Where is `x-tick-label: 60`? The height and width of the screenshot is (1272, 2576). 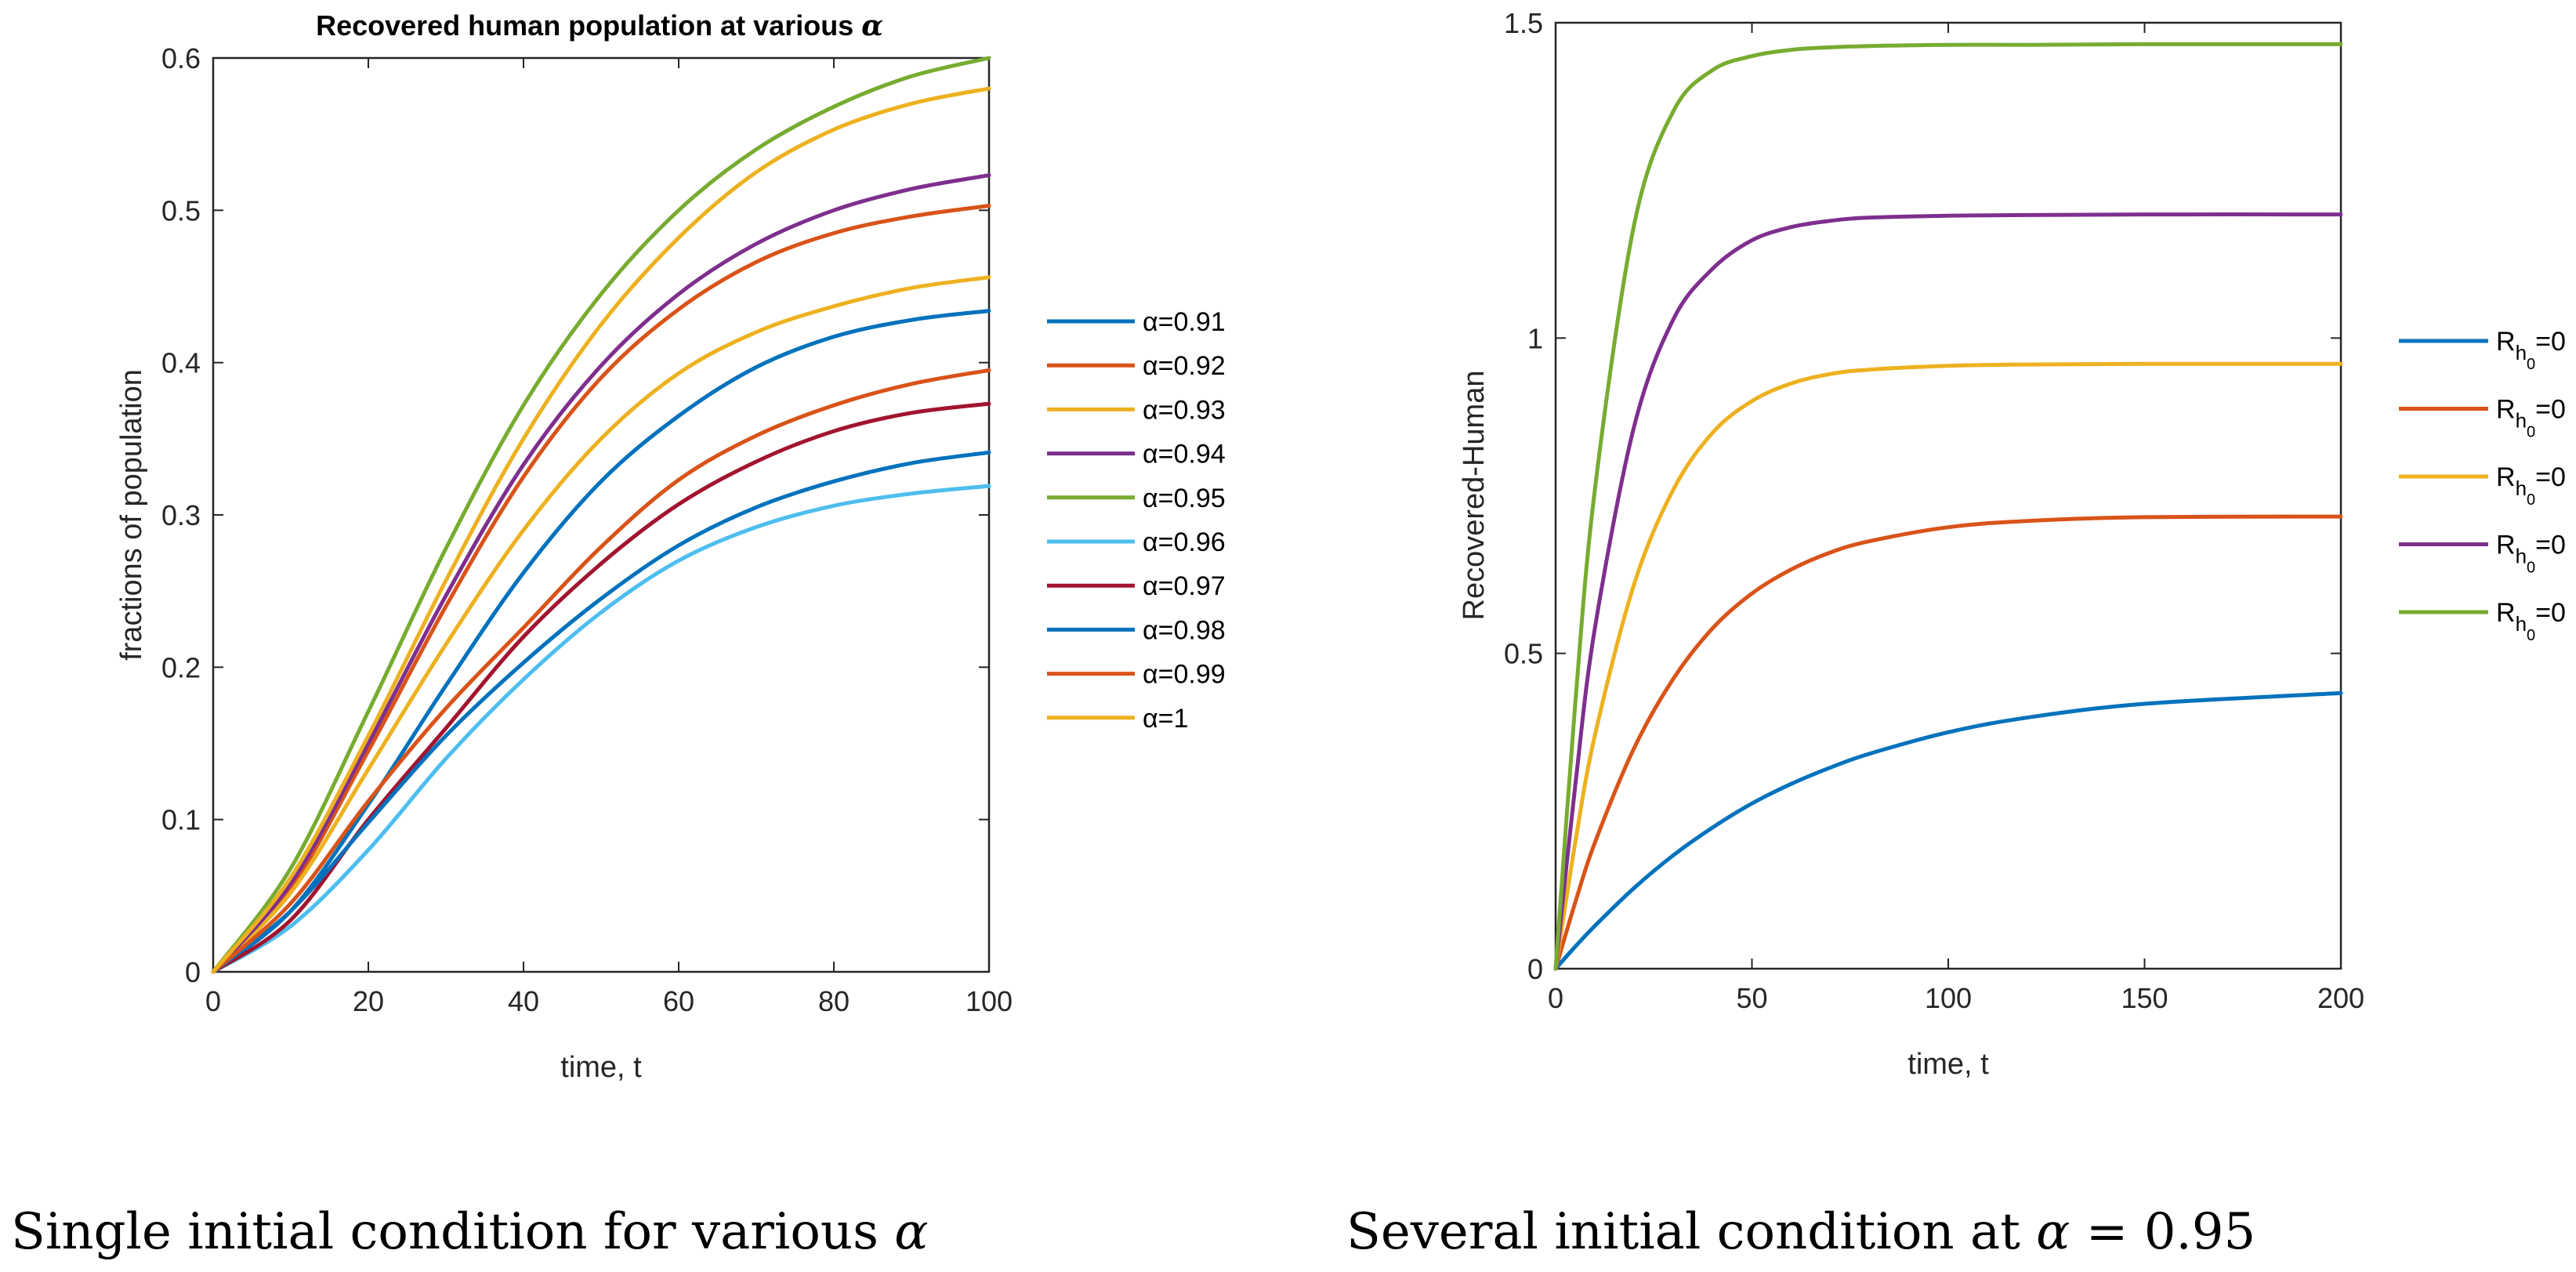
x-tick-label: 60 is located at coordinates (678, 1001).